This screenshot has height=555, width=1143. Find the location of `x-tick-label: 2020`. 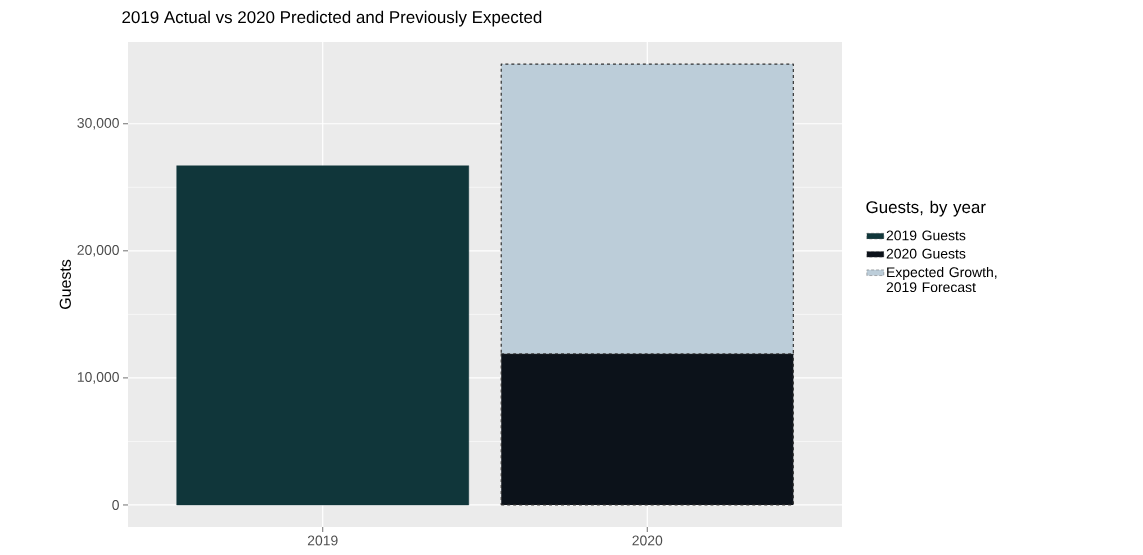

x-tick-label: 2020 is located at coordinates (647, 540).